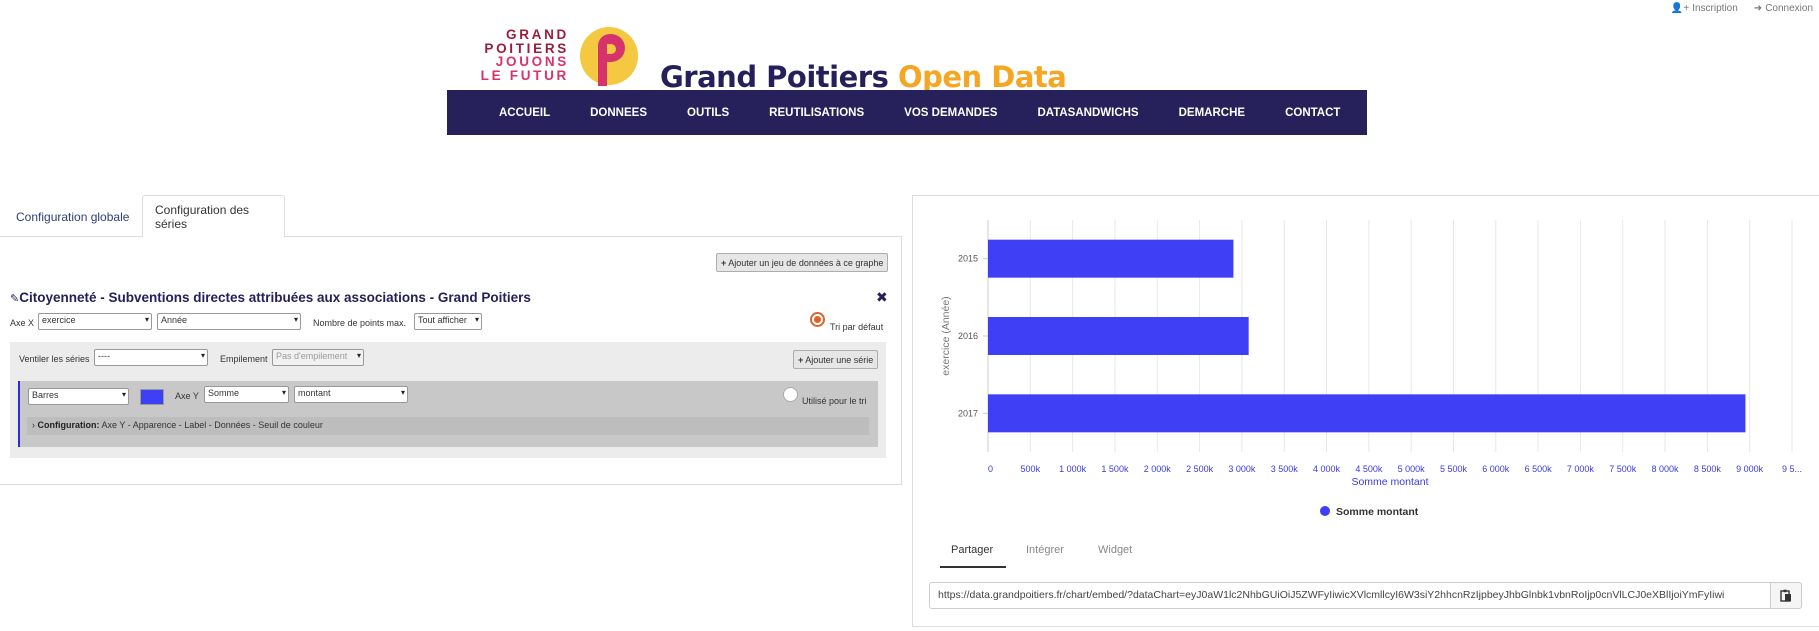  I want to click on sign-in-icon: ➜, so click(1758, 8).